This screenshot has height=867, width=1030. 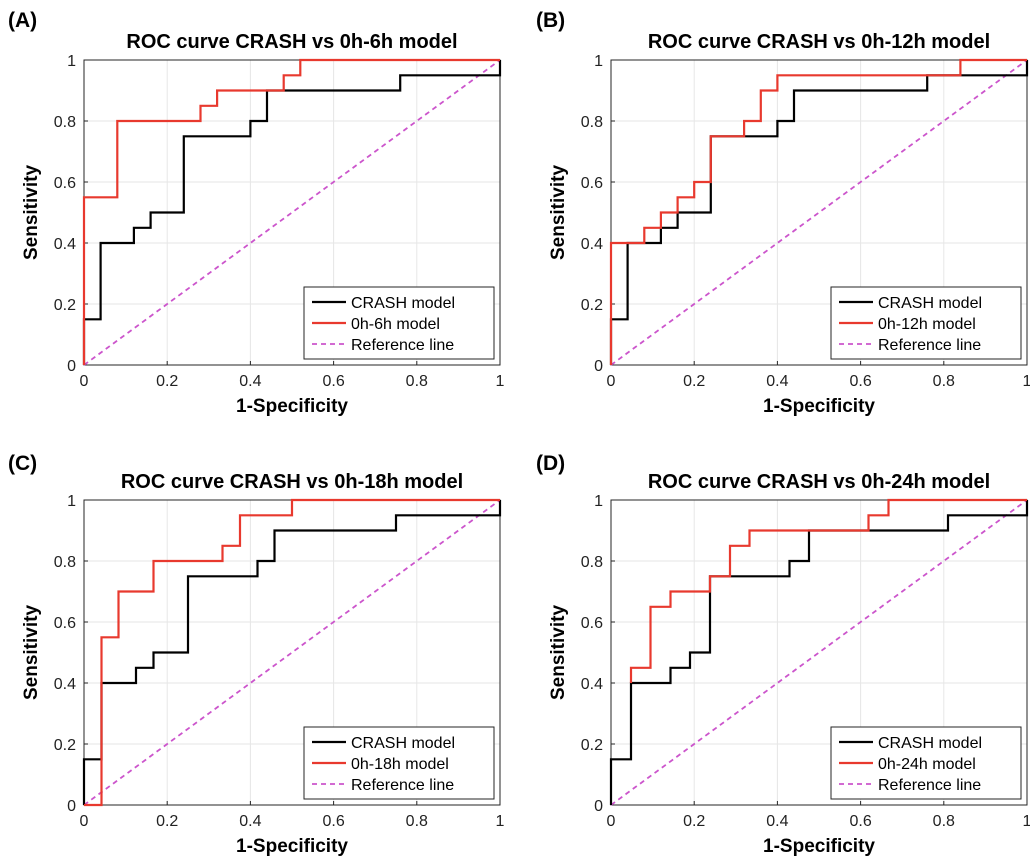 What do you see at coordinates (819, 42) in the screenshot?
I see `chart-title: ROC curve CRASH vs 0h-12h model` at bounding box center [819, 42].